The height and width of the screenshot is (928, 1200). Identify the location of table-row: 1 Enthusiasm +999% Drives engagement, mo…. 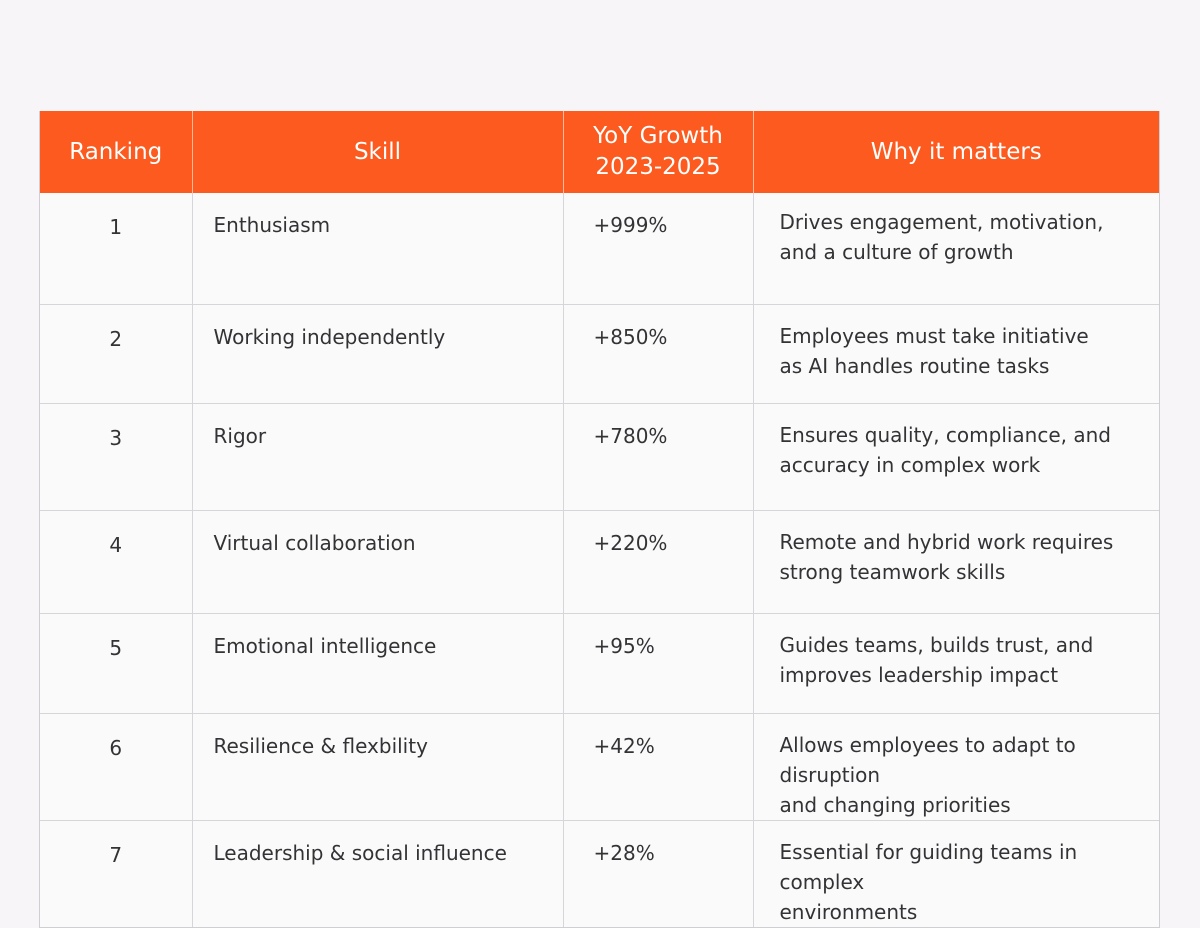
(599, 249).